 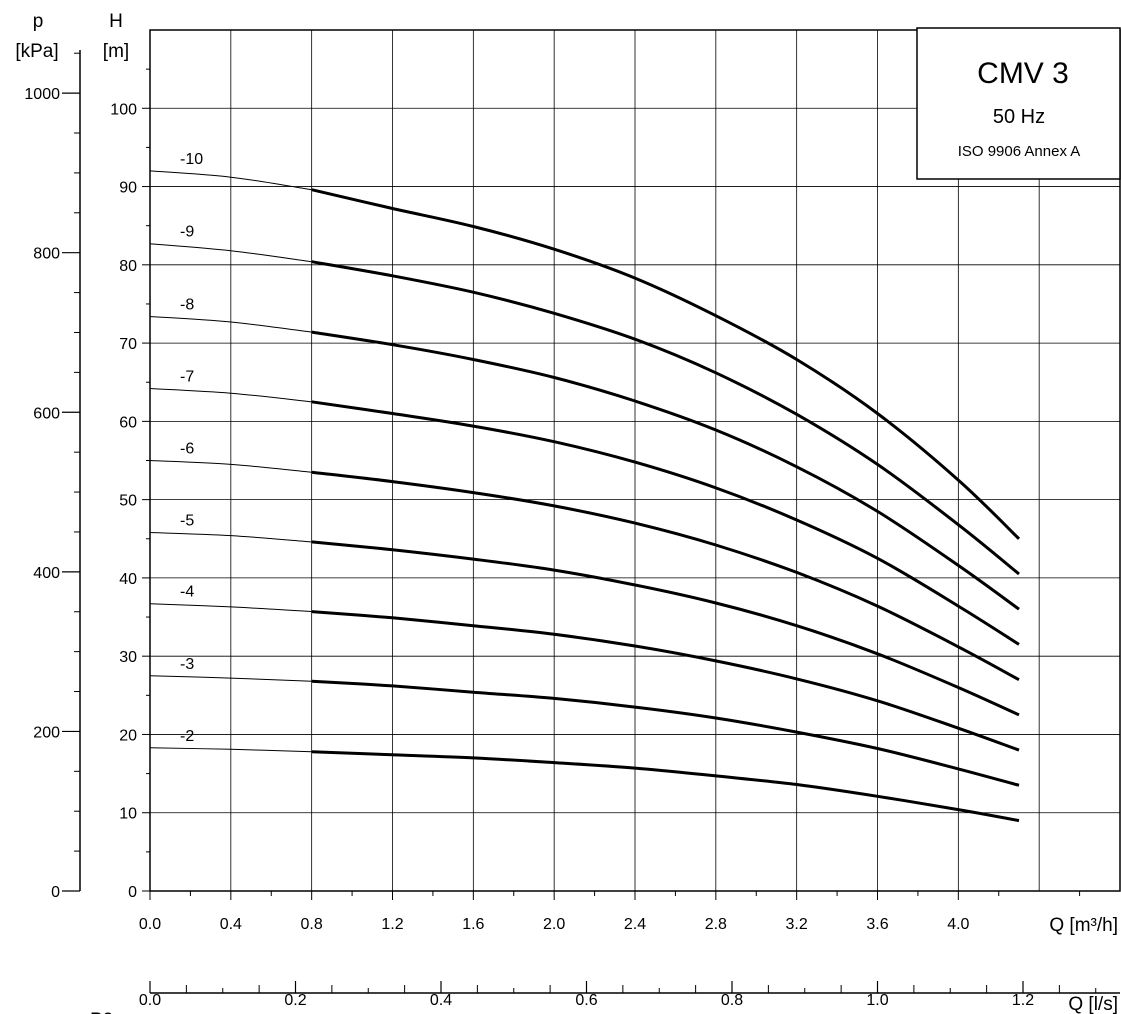 What do you see at coordinates (132, 892) in the screenshot?
I see `head-tick-label: 0` at bounding box center [132, 892].